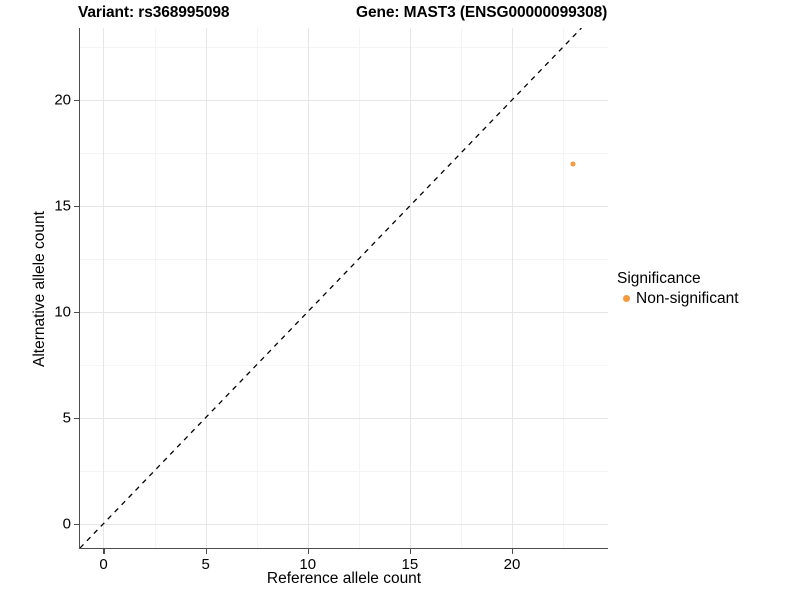 The height and width of the screenshot is (600, 800). What do you see at coordinates (39, 289) in the screenshot?
I see `y-axis-title: Alternative allele count` at bounding box center [39, 289].